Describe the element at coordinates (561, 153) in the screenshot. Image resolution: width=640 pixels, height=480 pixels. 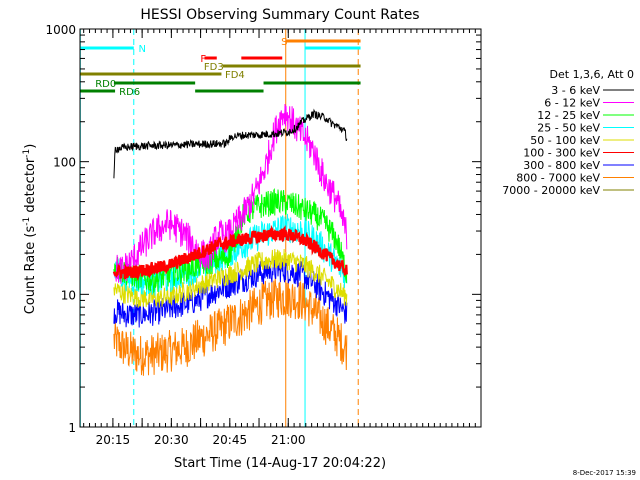
I see `legend-label-5: 100 - 300 keV` at that location.